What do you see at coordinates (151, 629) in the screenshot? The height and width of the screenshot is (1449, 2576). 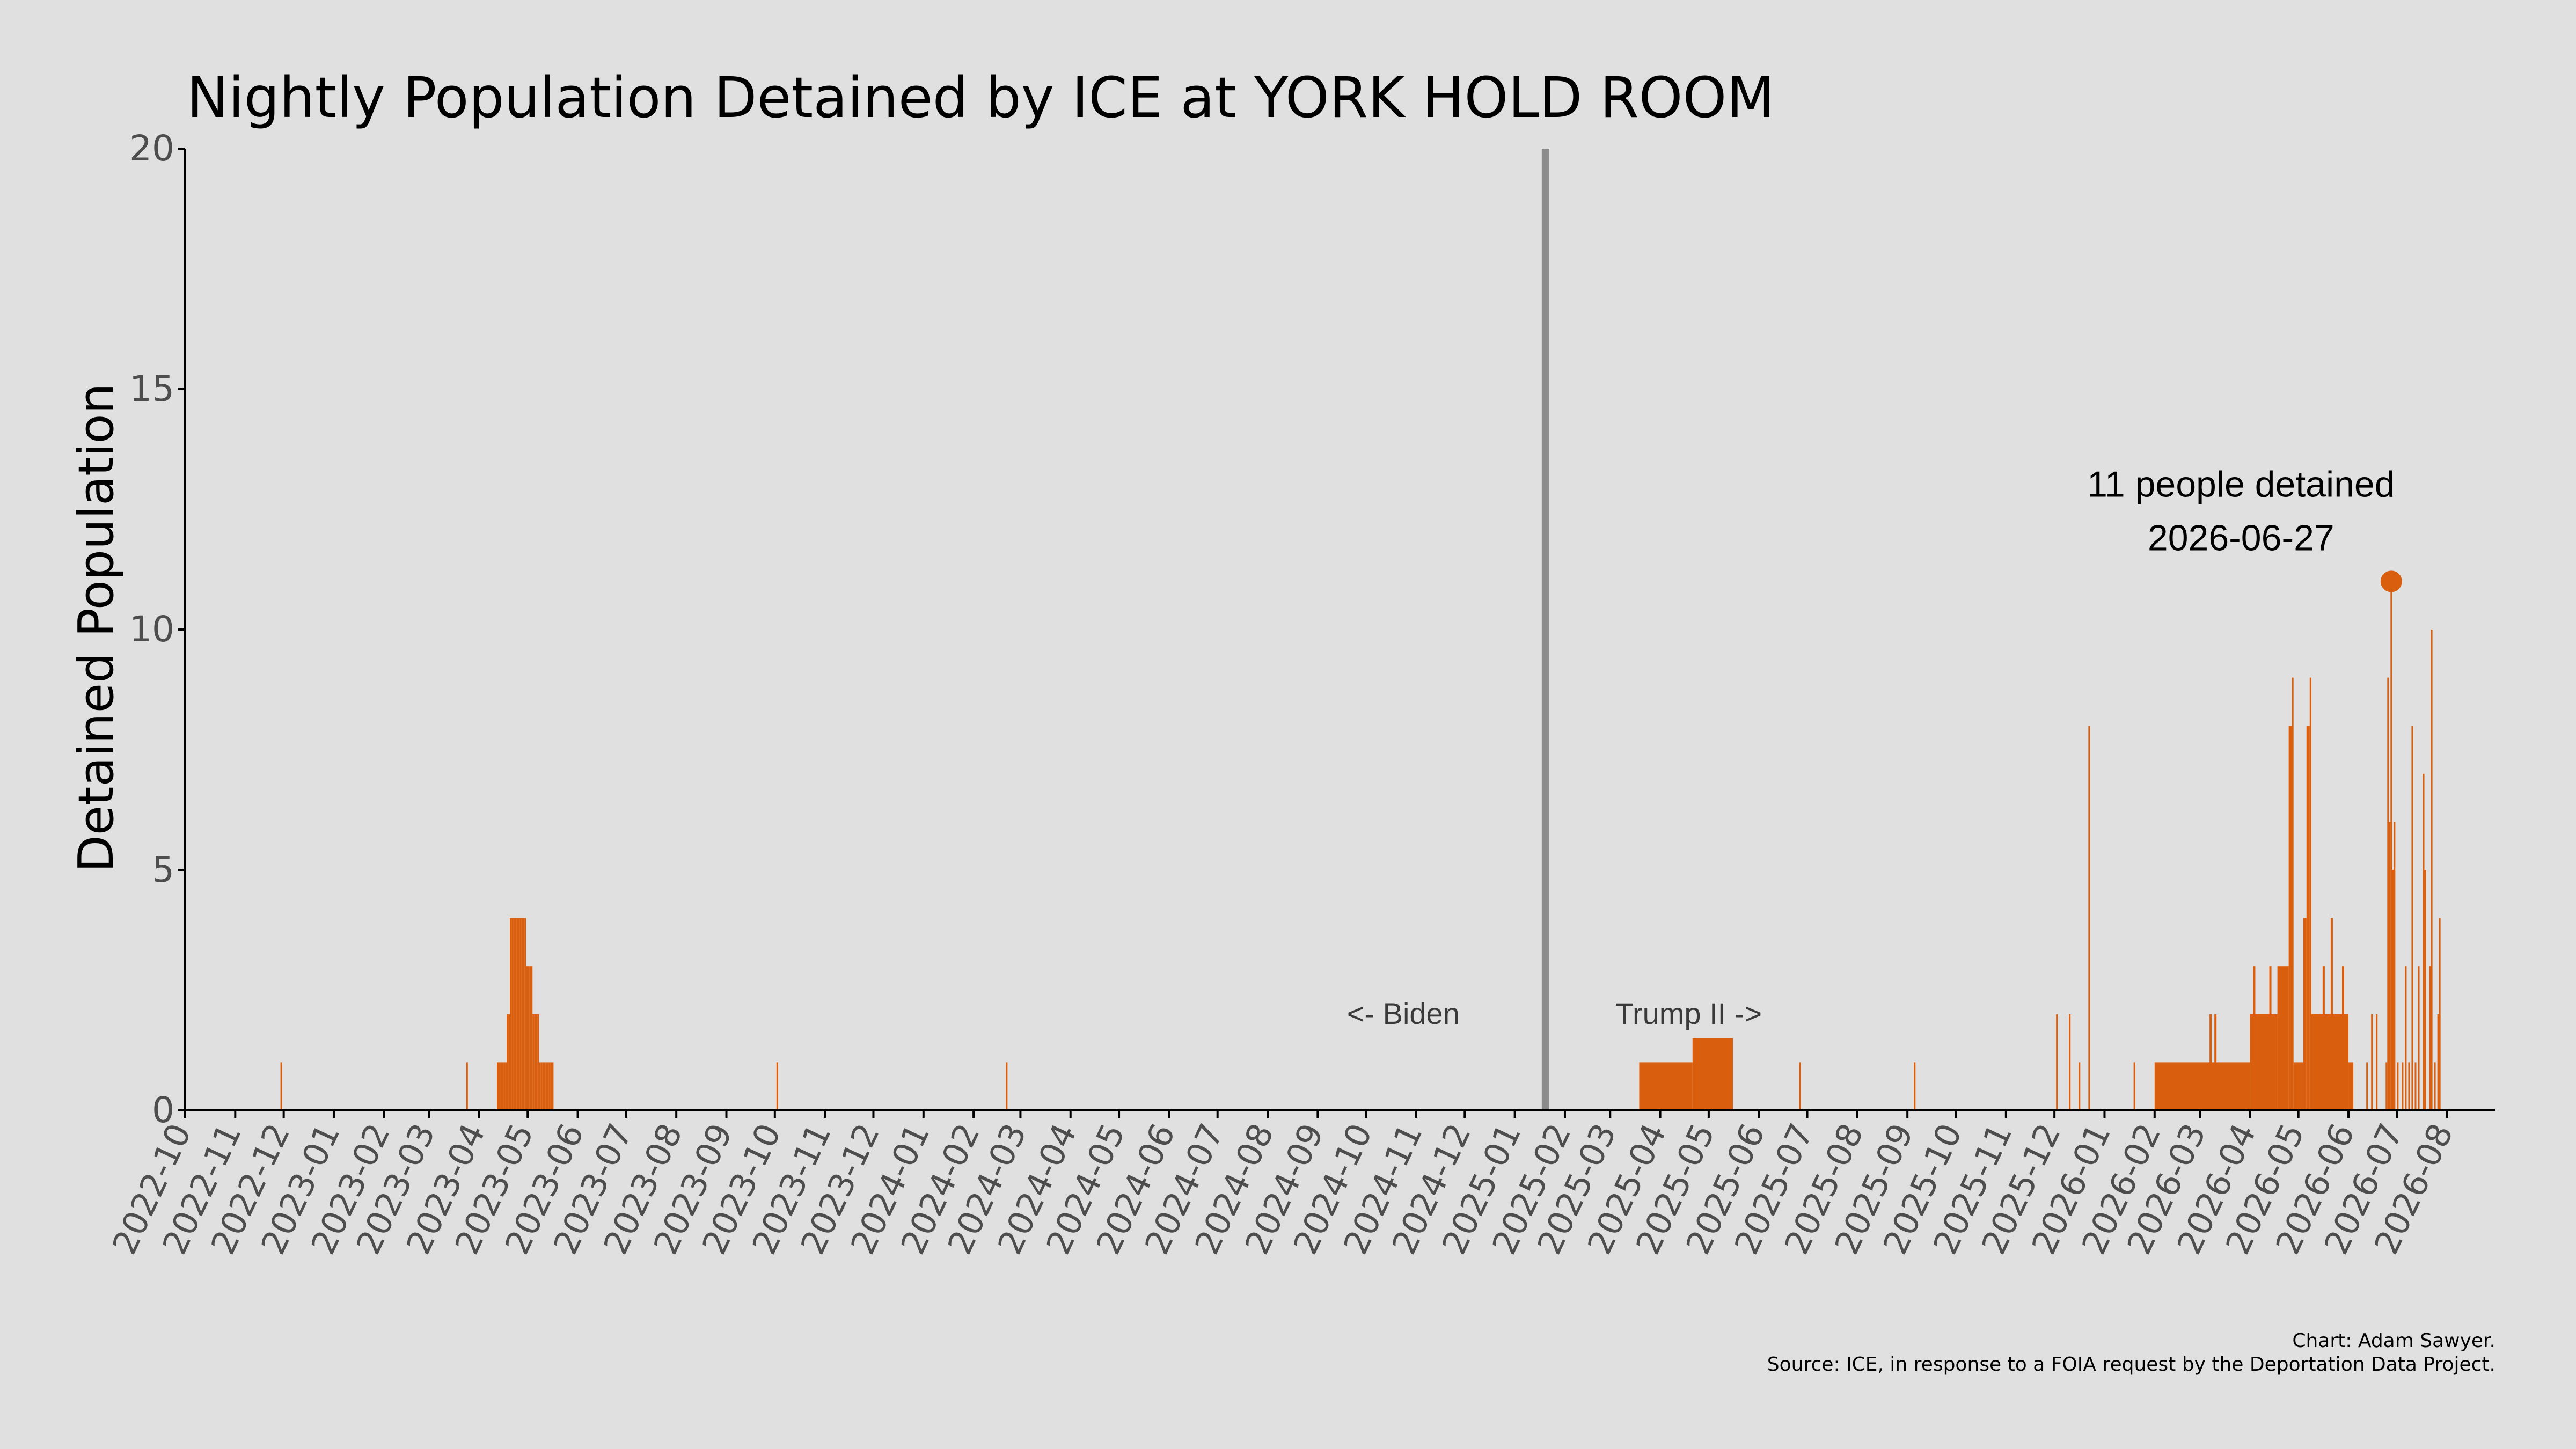 I see `y-tick-label: 10` at bounding box center [151, 629].